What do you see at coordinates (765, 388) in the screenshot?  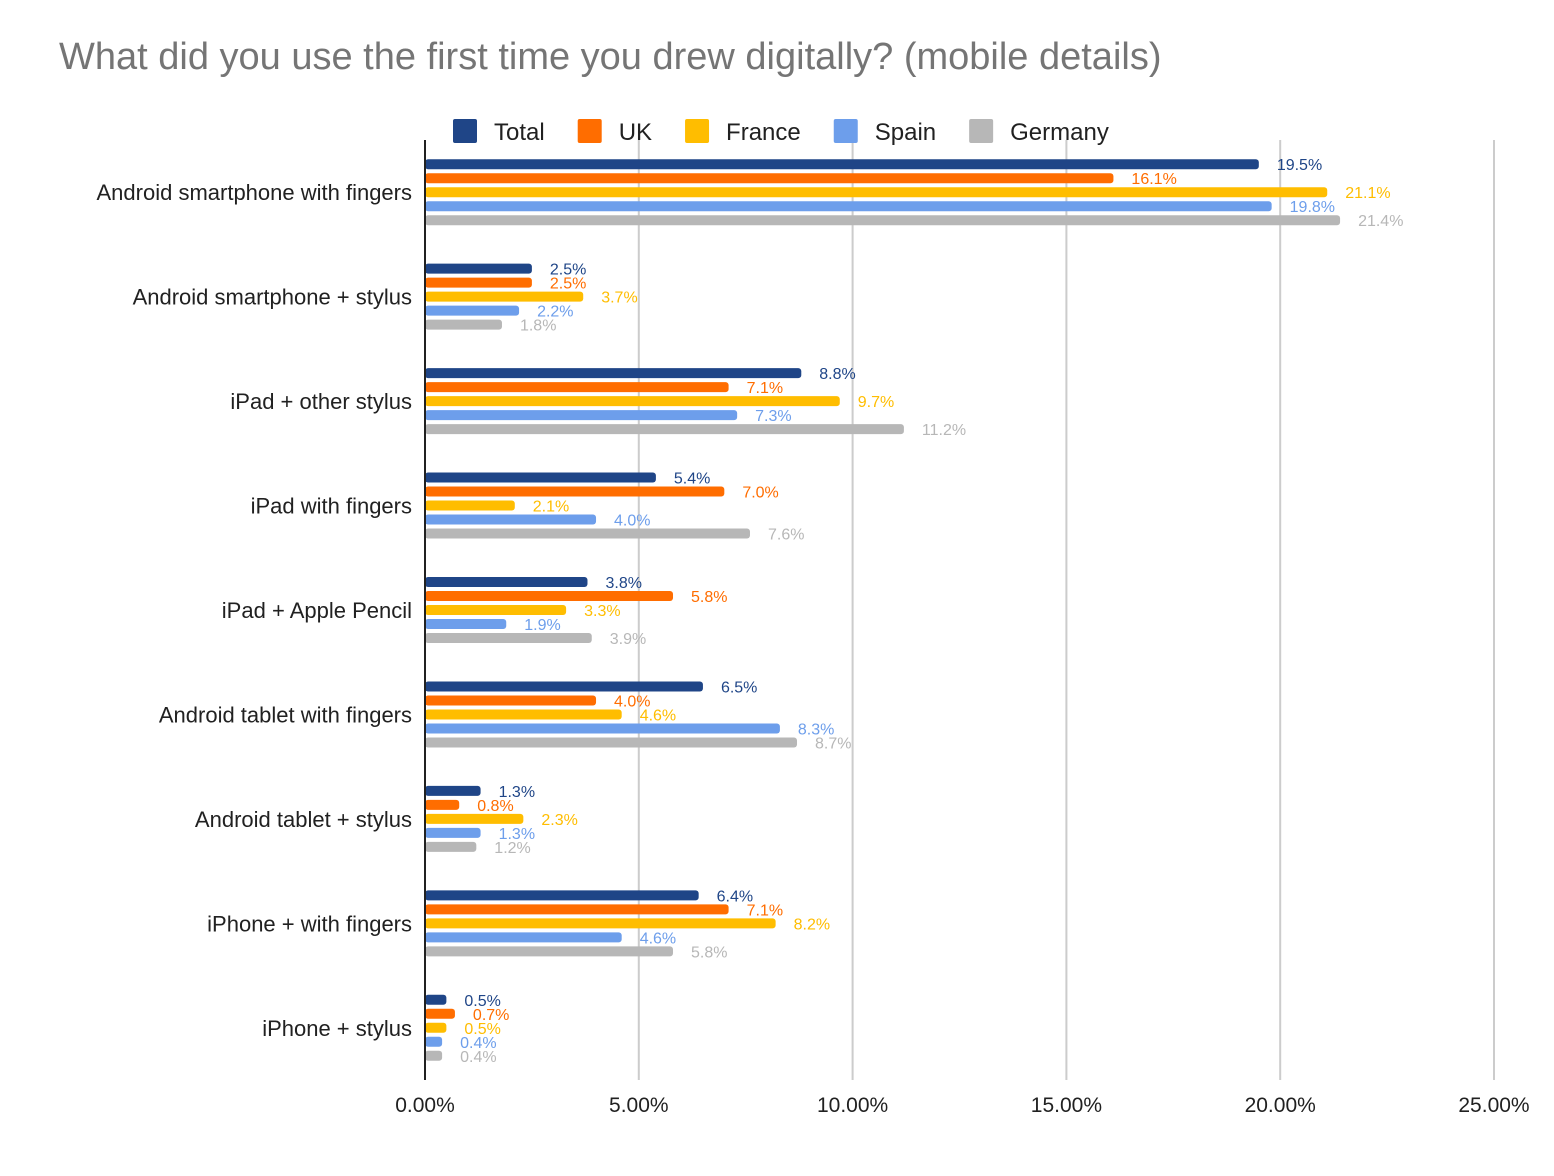 I see `data-label: 7.1%` at bounding box center [765, 388].